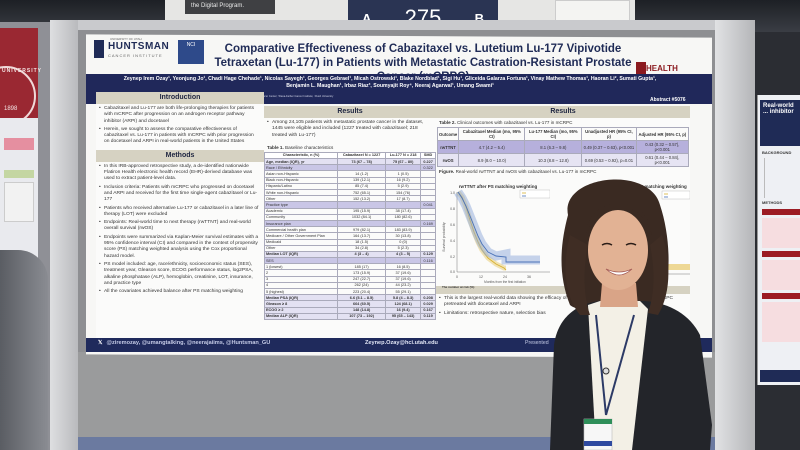  I want to click on logo-huntsman: HUNTSMAN, so click(139, 46).